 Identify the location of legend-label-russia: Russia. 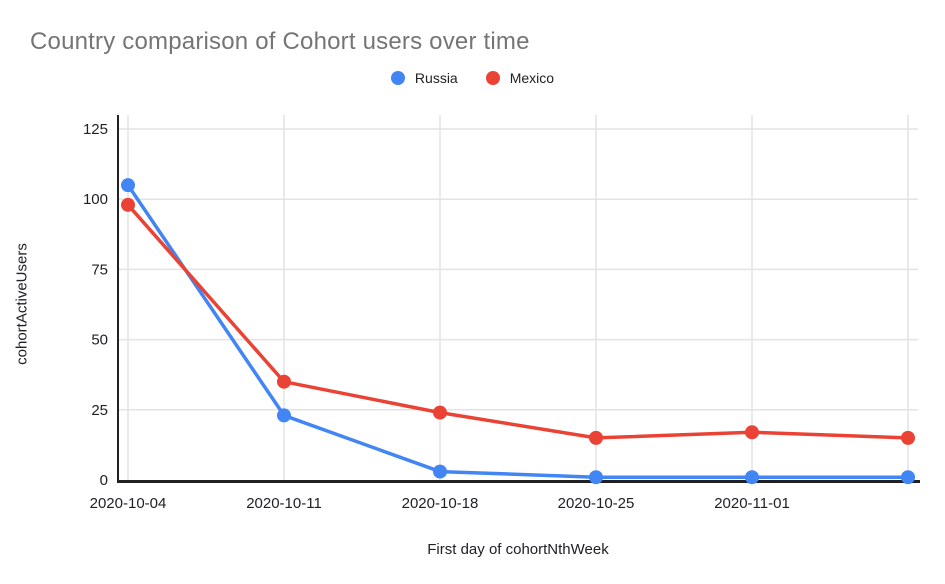
(436, 78).